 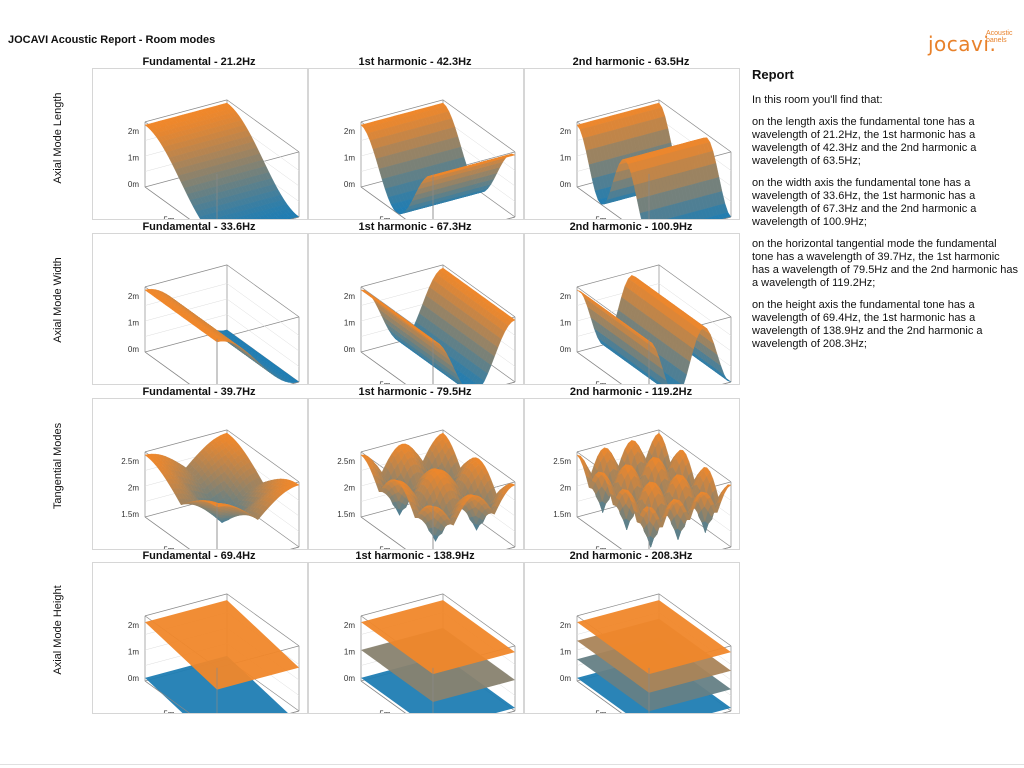 I want to click on chart-title: Fundamental - 69.4Hz, so click(x=199, y=556).